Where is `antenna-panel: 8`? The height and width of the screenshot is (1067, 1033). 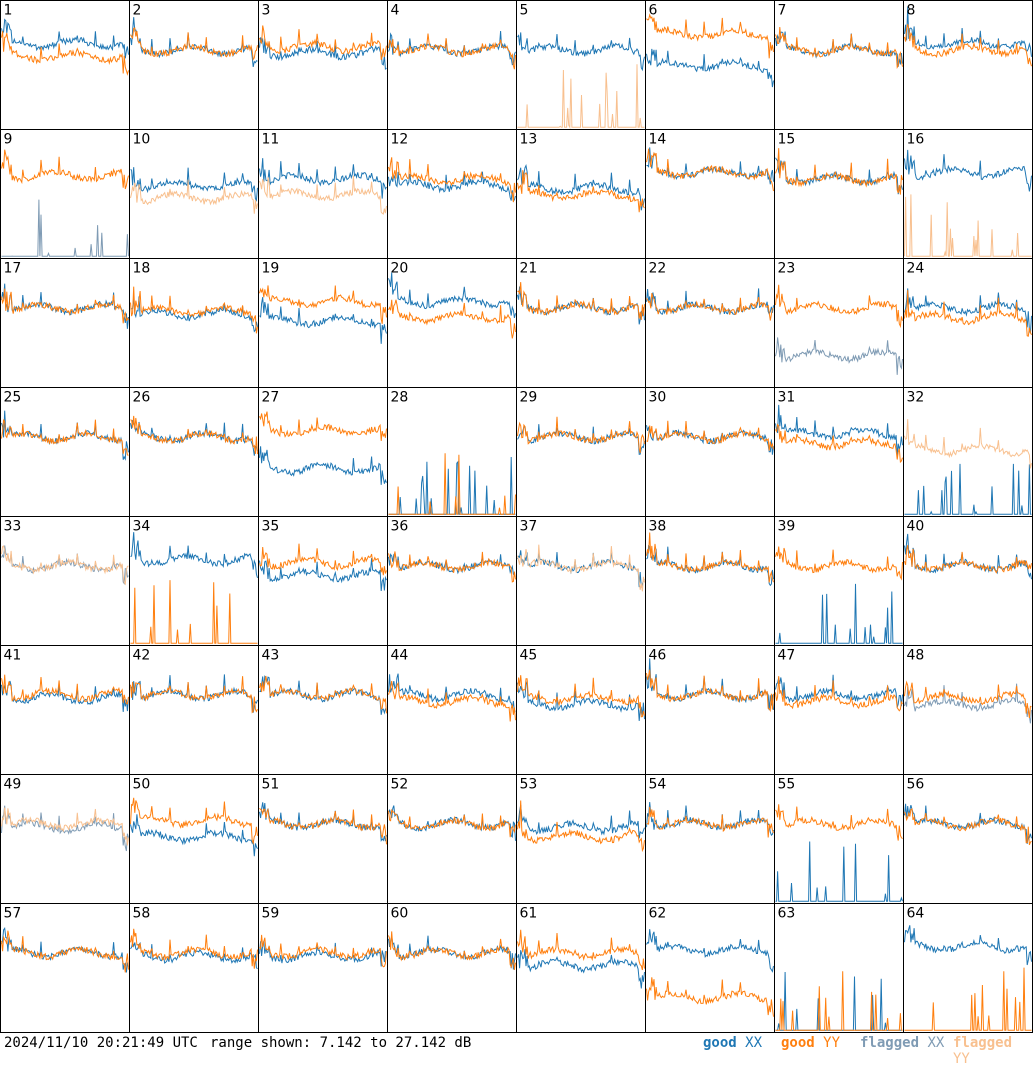 antenna-panel: 8 is located at coordinates (968, 65).